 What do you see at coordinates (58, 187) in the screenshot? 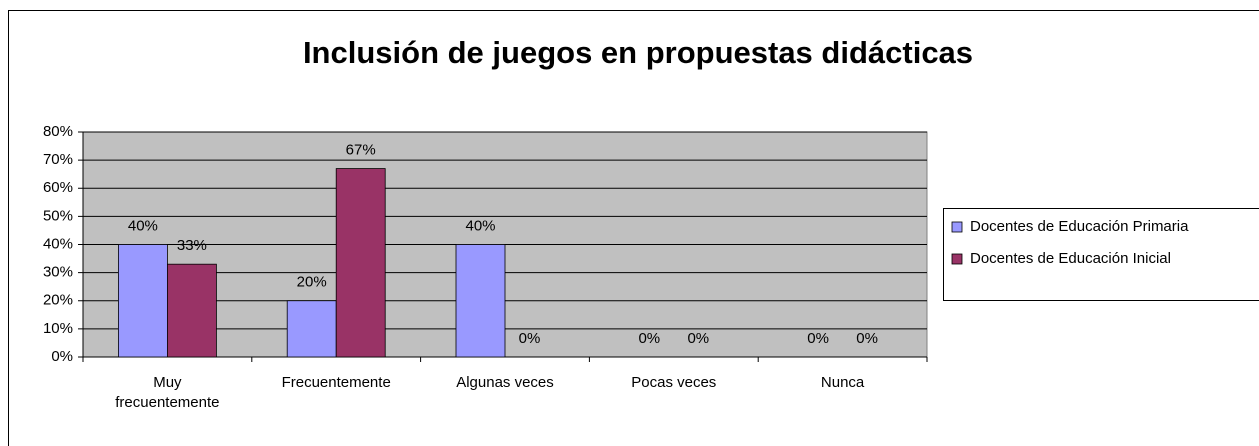
I see `y-tick-label: 60%` at bounding box center [58, 187].